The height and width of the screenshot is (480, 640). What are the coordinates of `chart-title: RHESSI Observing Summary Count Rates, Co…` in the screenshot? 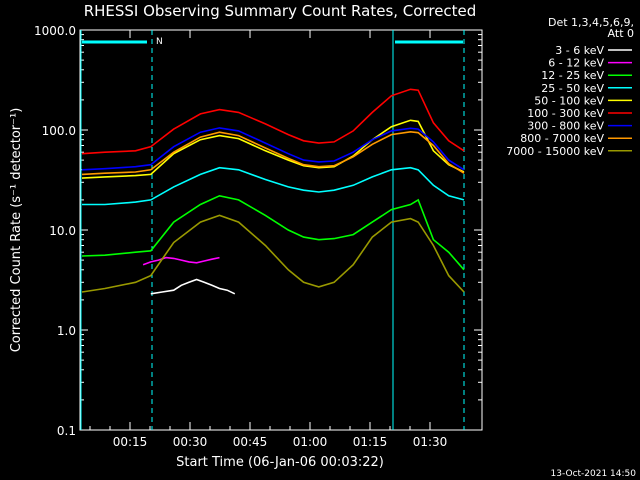 It's located at (280, 11).